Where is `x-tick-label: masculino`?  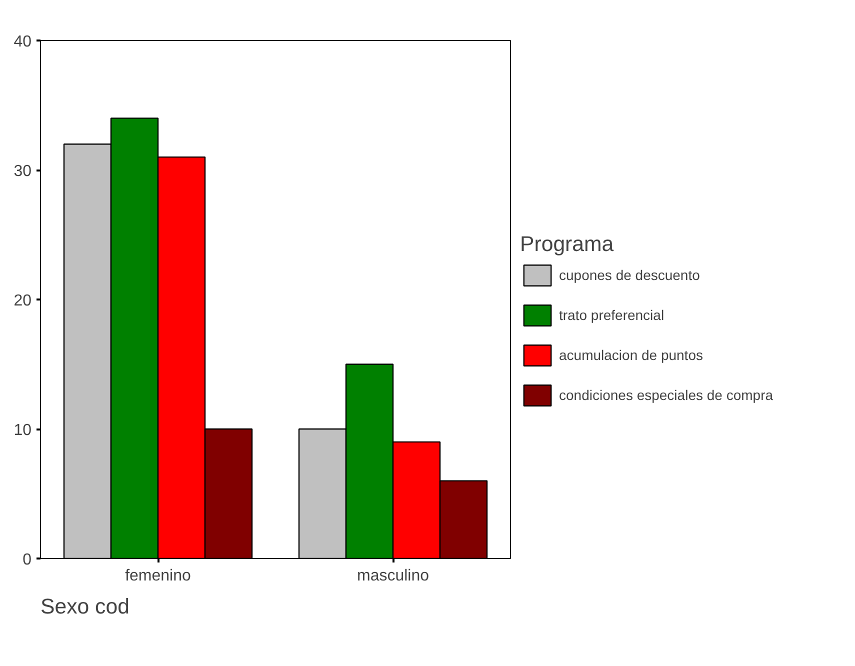
x-tick-label: masculino is located at coordinates (393, 576).